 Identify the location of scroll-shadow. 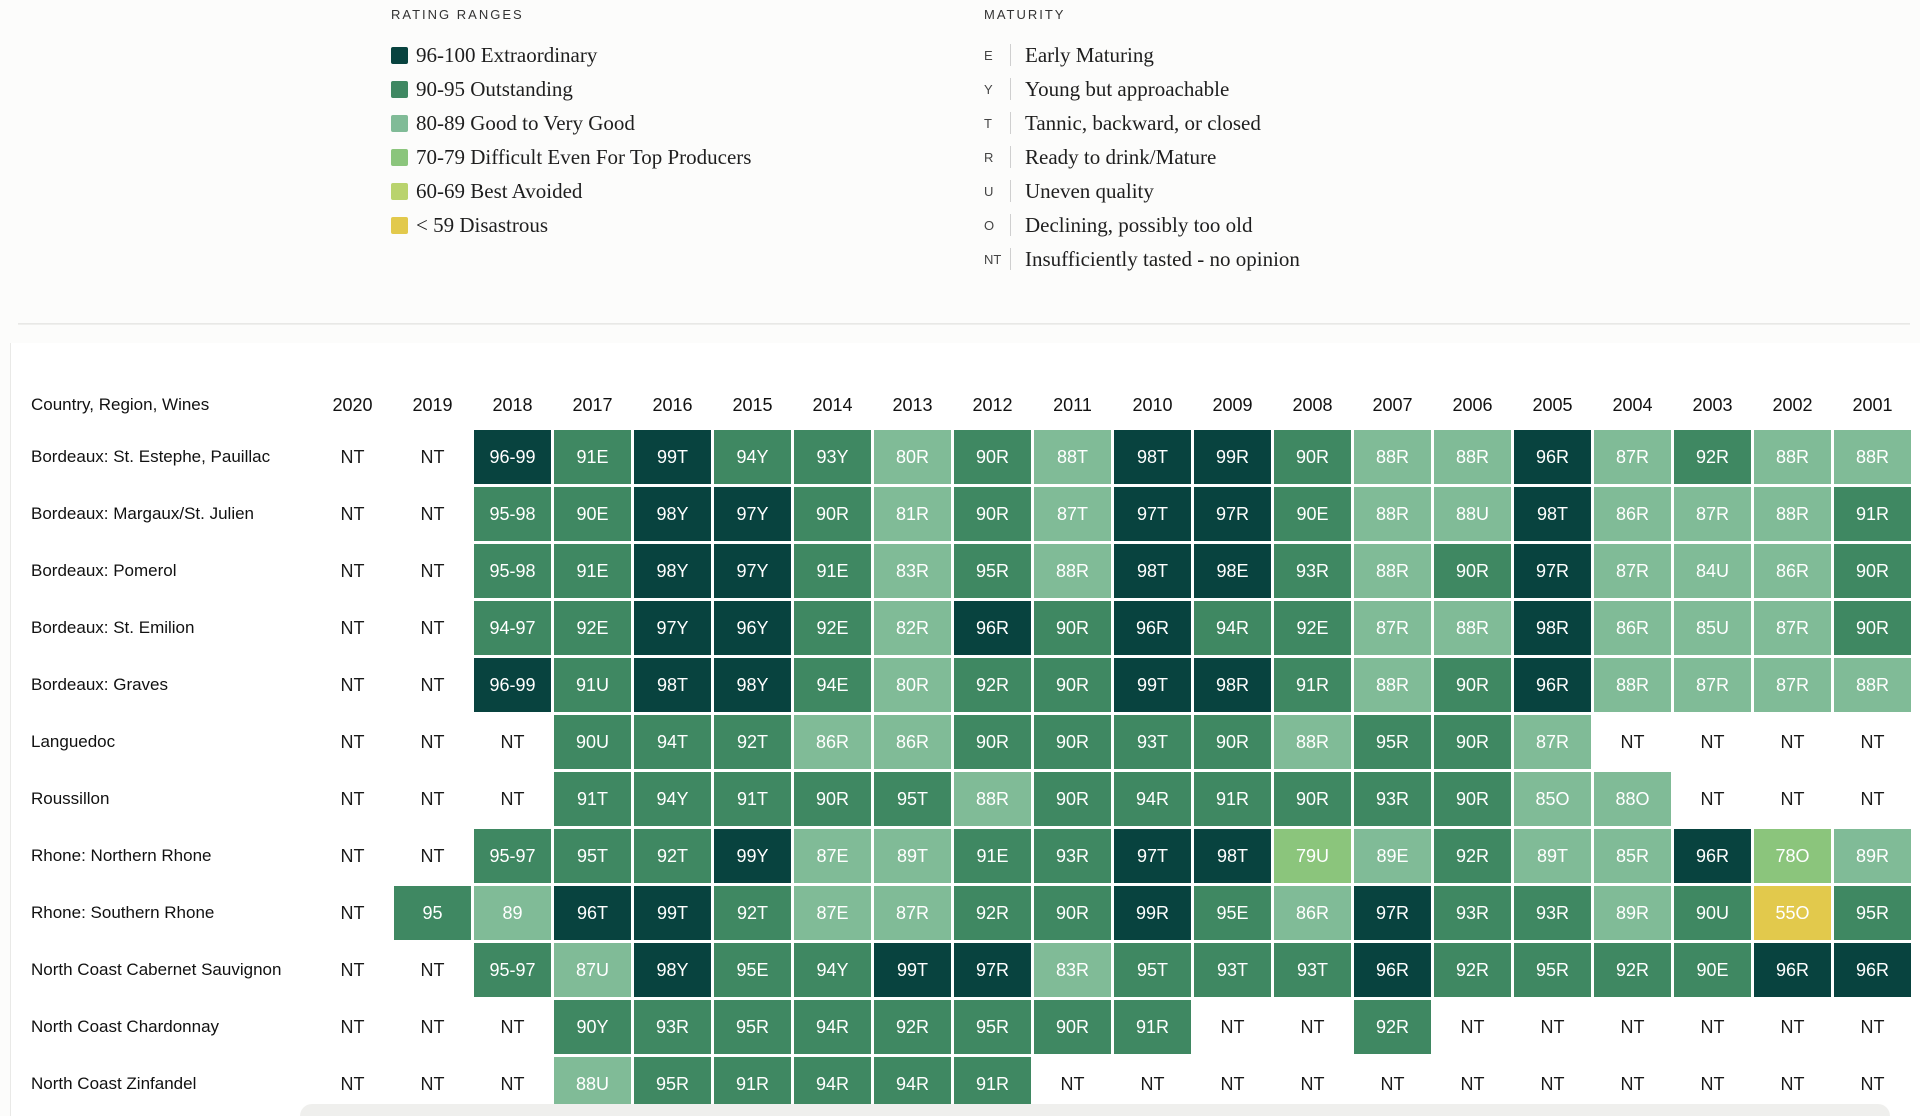
(1095, 1110).